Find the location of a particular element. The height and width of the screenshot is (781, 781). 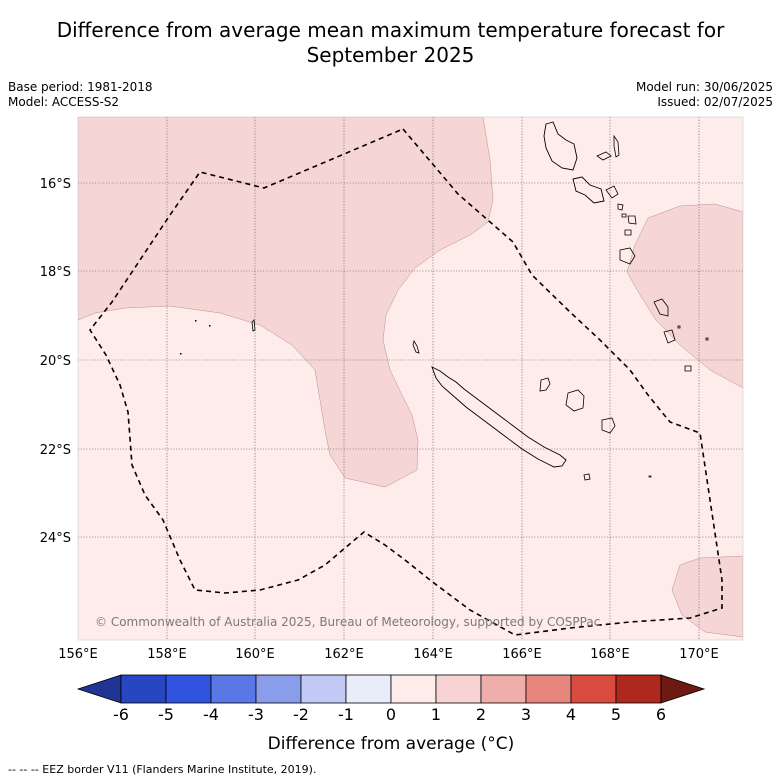

colorbar-title: Difference from average (°C) is located at coordinates (391, 744).